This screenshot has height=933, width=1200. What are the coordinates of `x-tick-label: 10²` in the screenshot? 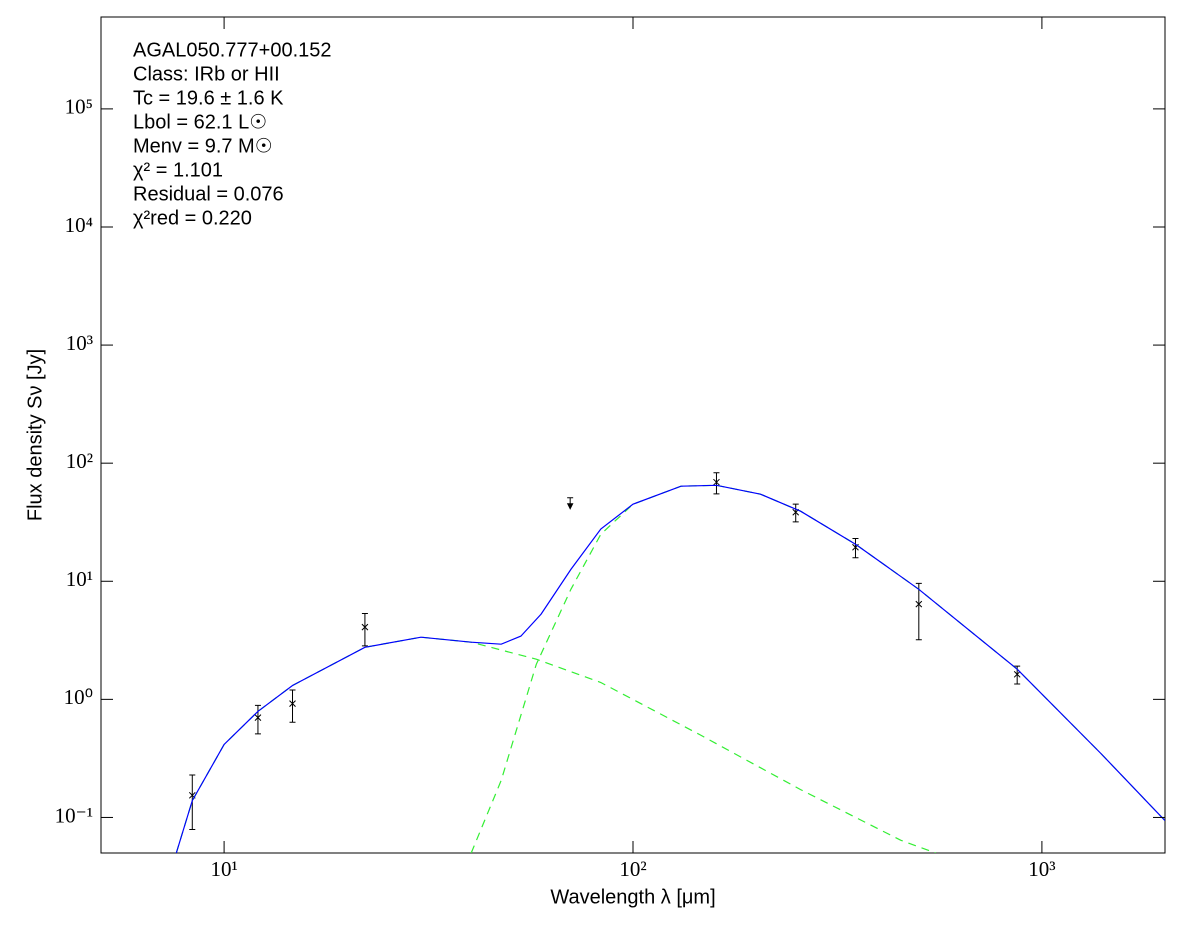 It's located at (632, 869).